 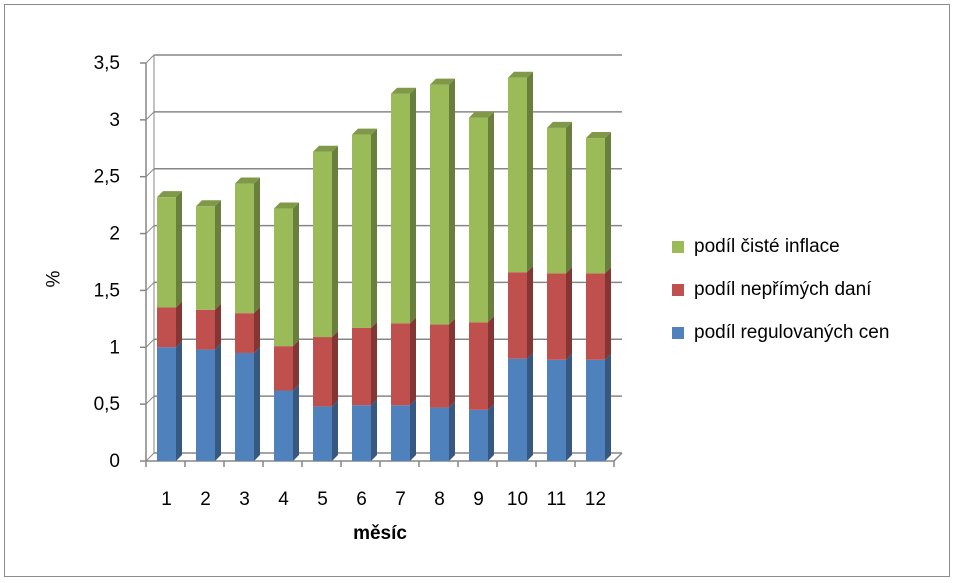 What do you see at coordinates (54, 279) in the screenshot?
I see `y-axis-title: %` at bounding box center [54, 279].